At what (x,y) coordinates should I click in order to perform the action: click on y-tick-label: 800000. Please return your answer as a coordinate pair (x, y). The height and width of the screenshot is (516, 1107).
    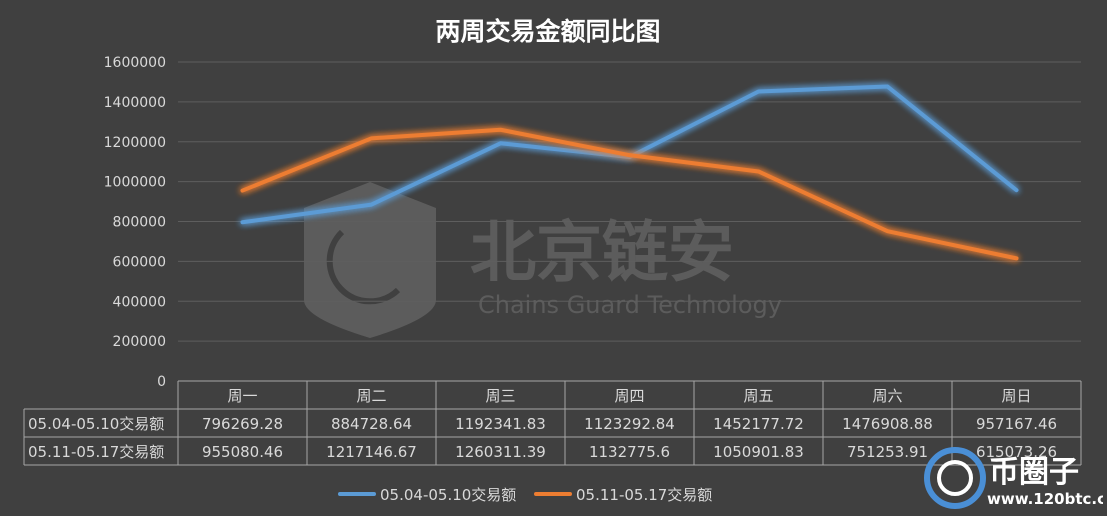
    Looking at the image, I should click on (139, 223).